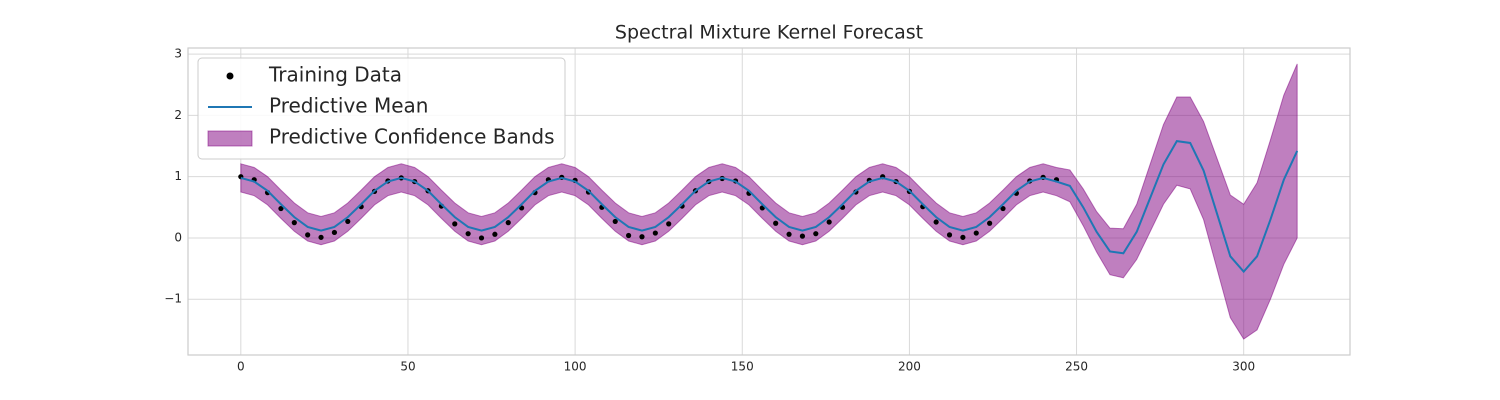 Image resolution: width=1500 pixels, height=400 pixels. What do you see at coordinates (241, 367) in the screenshot?
I see `x-tick-label: 0` at bounding box center [241, 367].